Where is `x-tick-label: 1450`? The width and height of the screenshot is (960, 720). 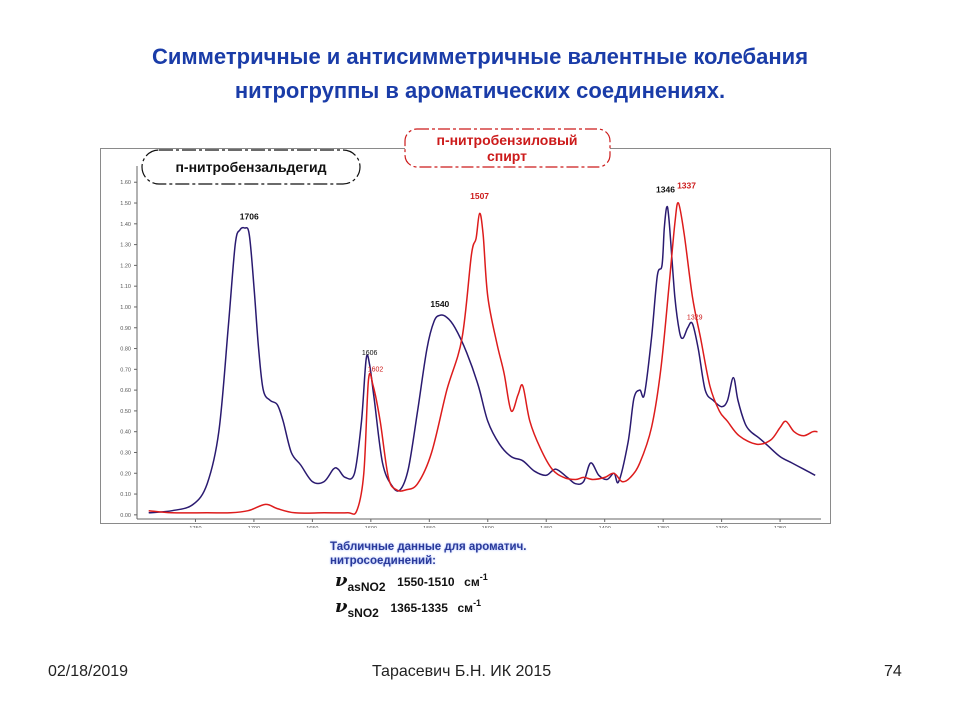
x-tick-label: 1450 is located at coordinates (546, 527).